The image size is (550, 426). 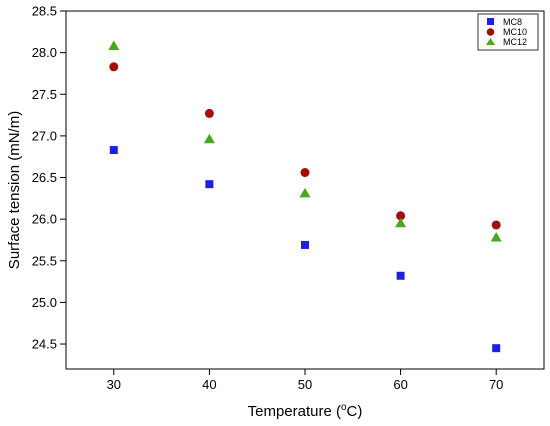 I want to click on x-axis-title: Temperature (oC), so click(x=305, y=411).